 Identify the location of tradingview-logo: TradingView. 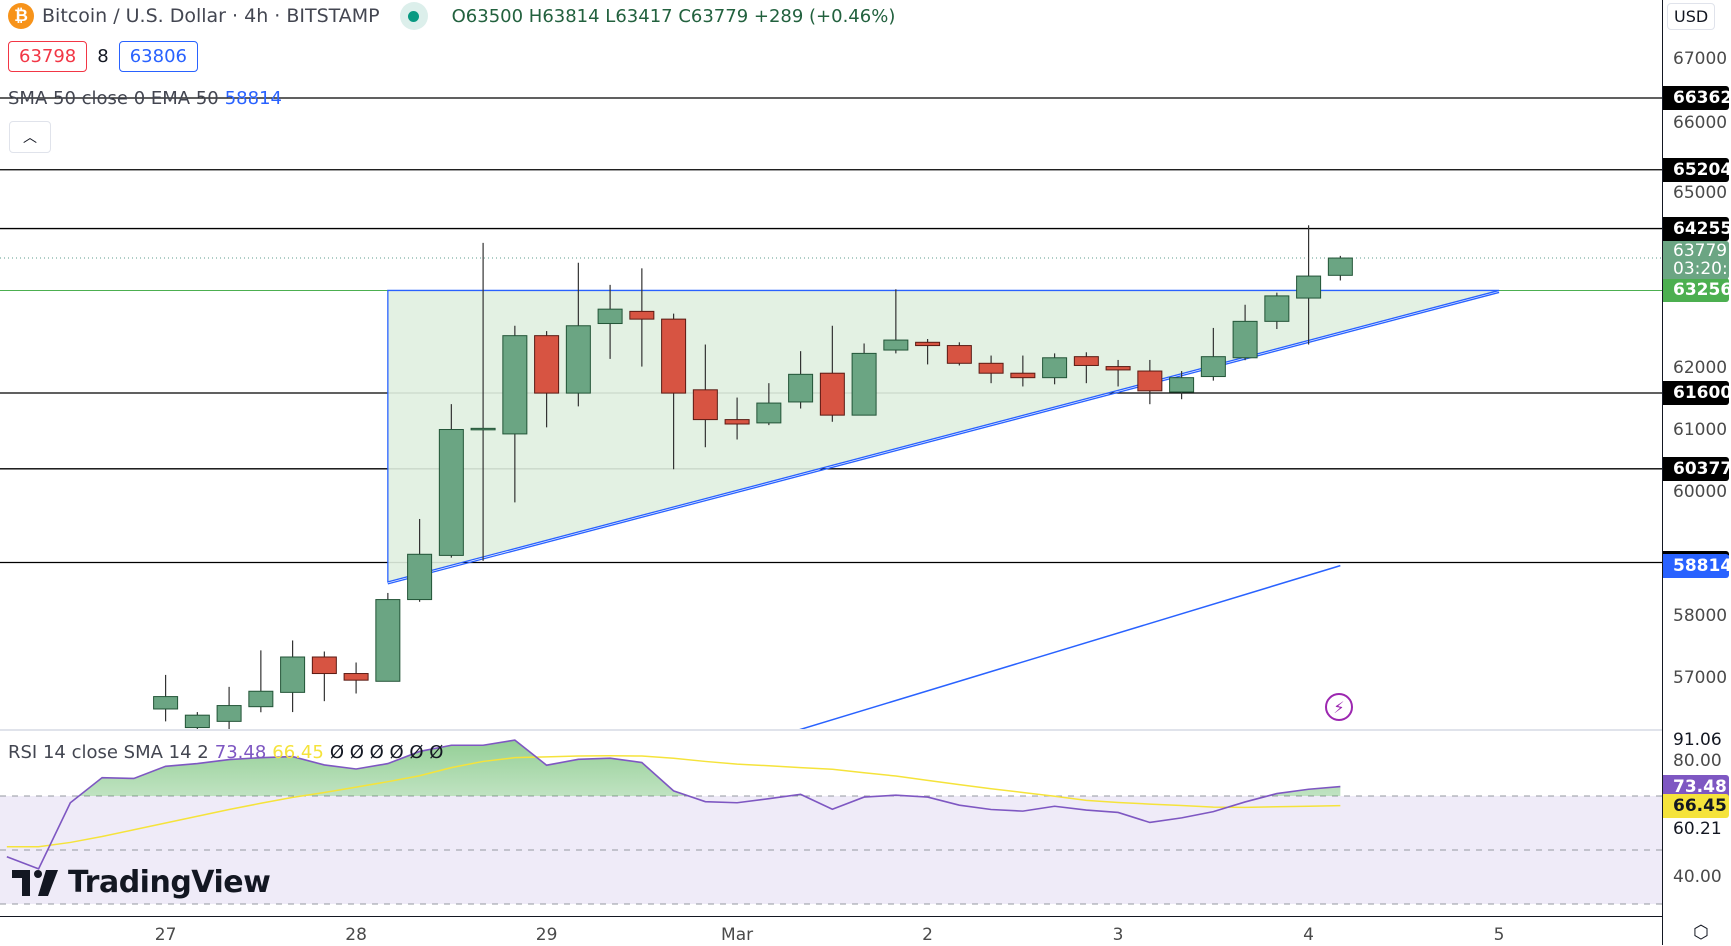
(141, 882).